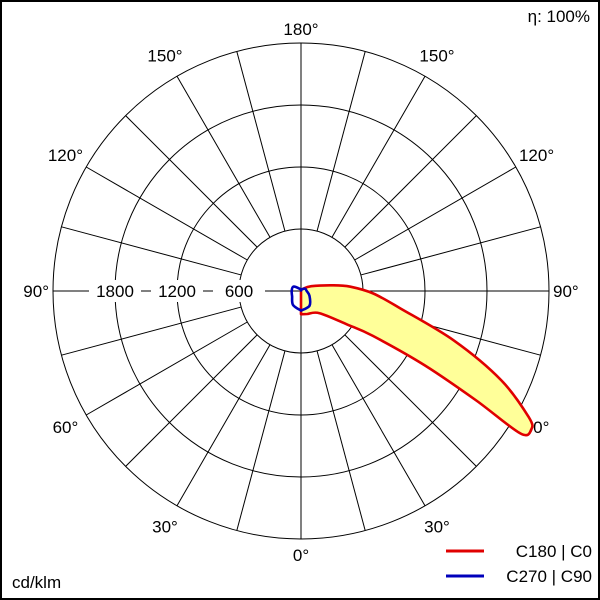  What do you see at coordinates (301, 555) in the screenshot?
I see `angle-label: 0°` at bounding box center [301, 555].